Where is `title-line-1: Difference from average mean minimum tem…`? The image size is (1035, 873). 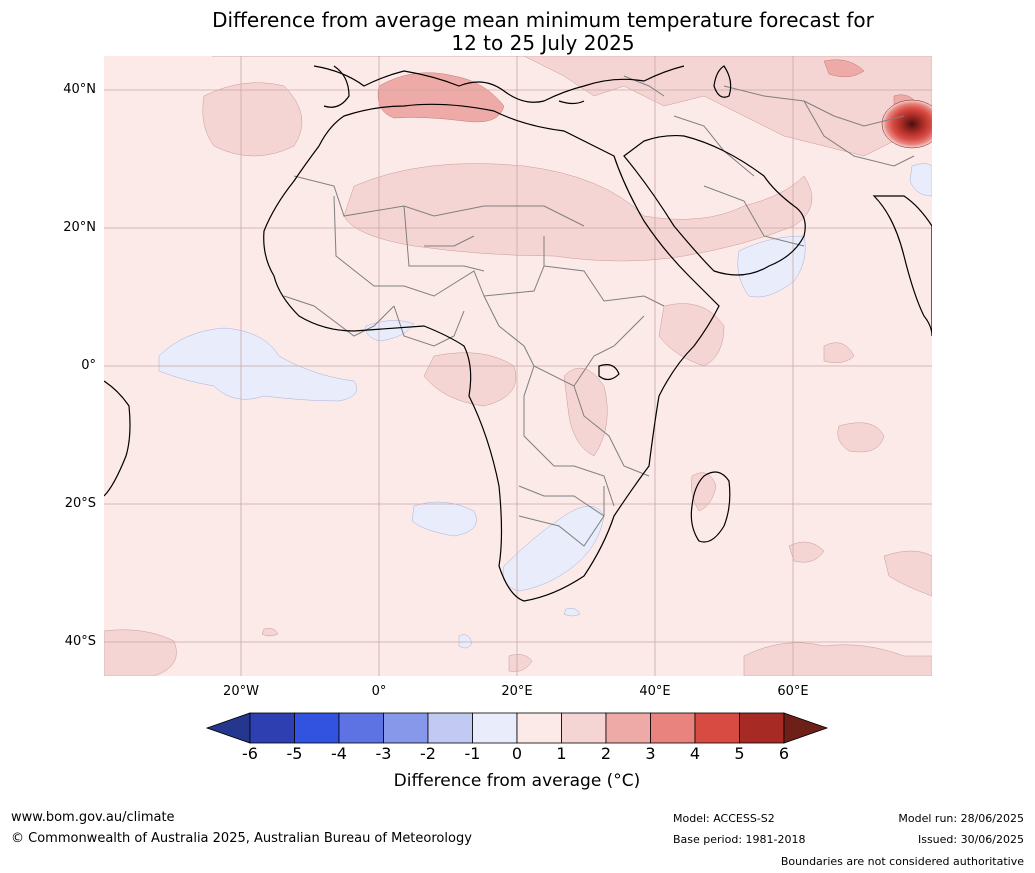
title-line-1: Difference from average mean minimum tem… is located at coordinates (543, 20).